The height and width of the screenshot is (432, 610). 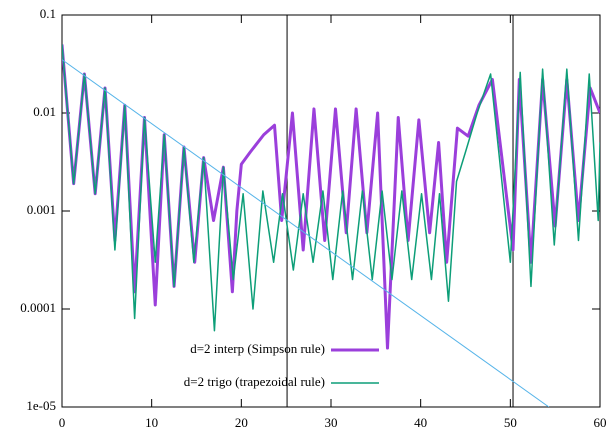 What do you see at coordinates (331, 422) in the screenshot?
I see `x-tick-label: 30` at bounding box center [331, 422].